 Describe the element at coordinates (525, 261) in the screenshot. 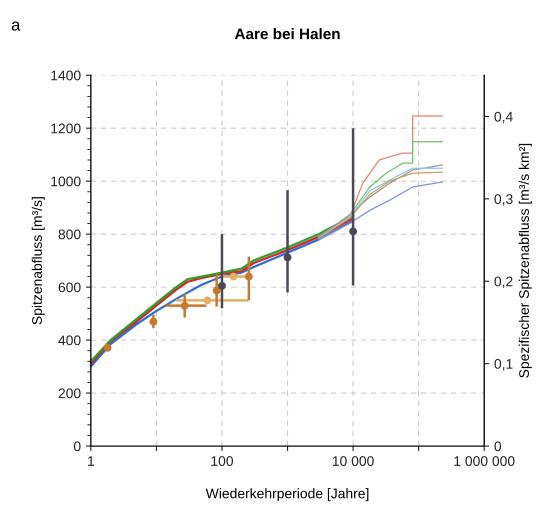

I see `y2-axis-title: Spezifischer Spitzenabfluss [m³/s km²]` at that location.